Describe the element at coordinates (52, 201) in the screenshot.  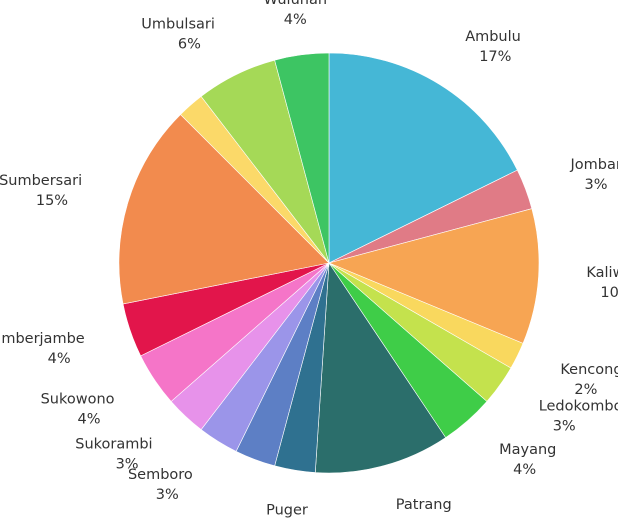
I see `slice-percent: 15%` at that location.